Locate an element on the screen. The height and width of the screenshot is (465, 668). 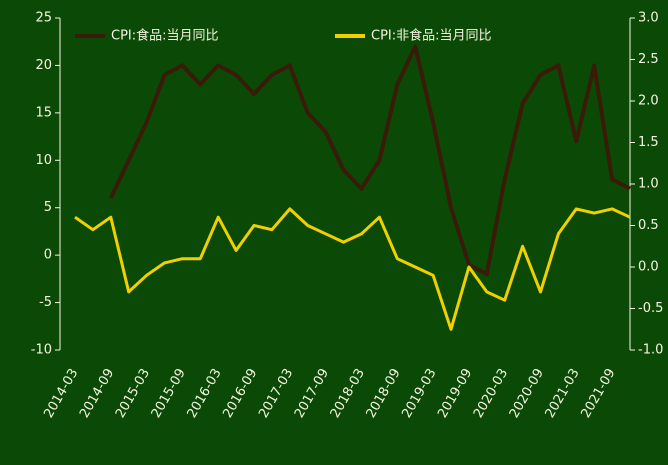
y-tick-label: 0 is located at coordinates (48, 255).